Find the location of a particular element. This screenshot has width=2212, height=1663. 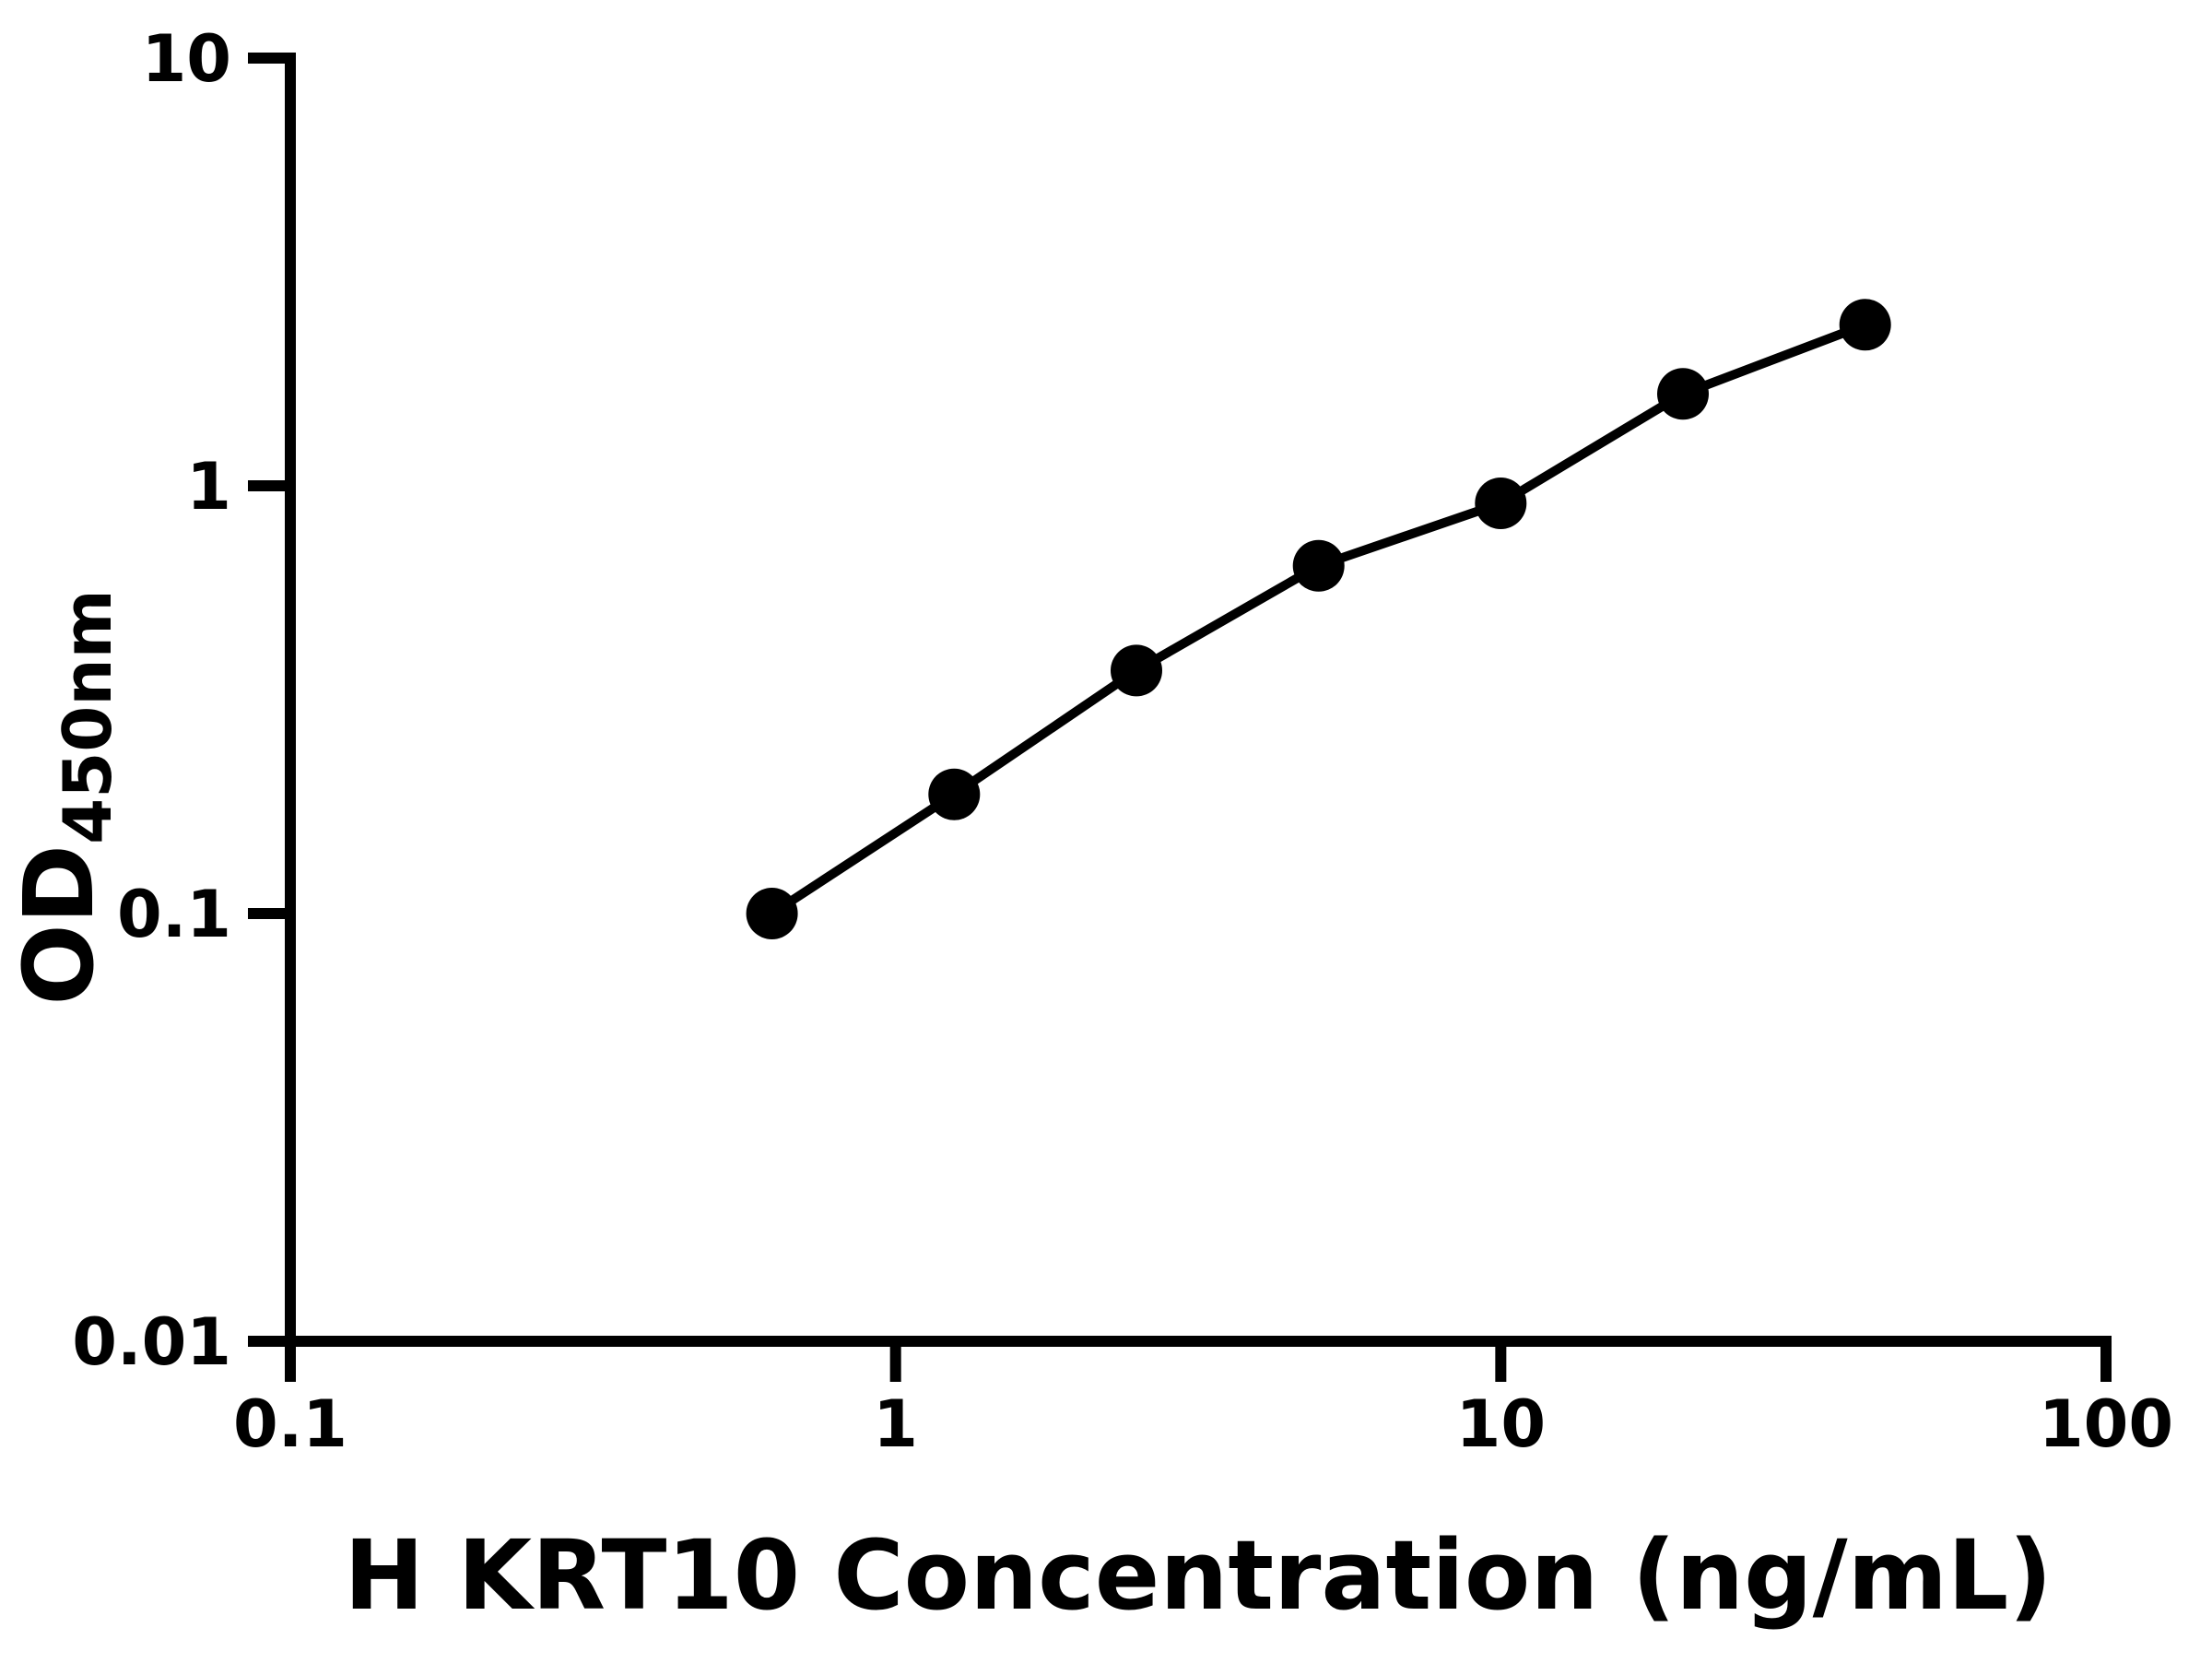

y-axis-title-main: OD is located at coordinates (59, 925).